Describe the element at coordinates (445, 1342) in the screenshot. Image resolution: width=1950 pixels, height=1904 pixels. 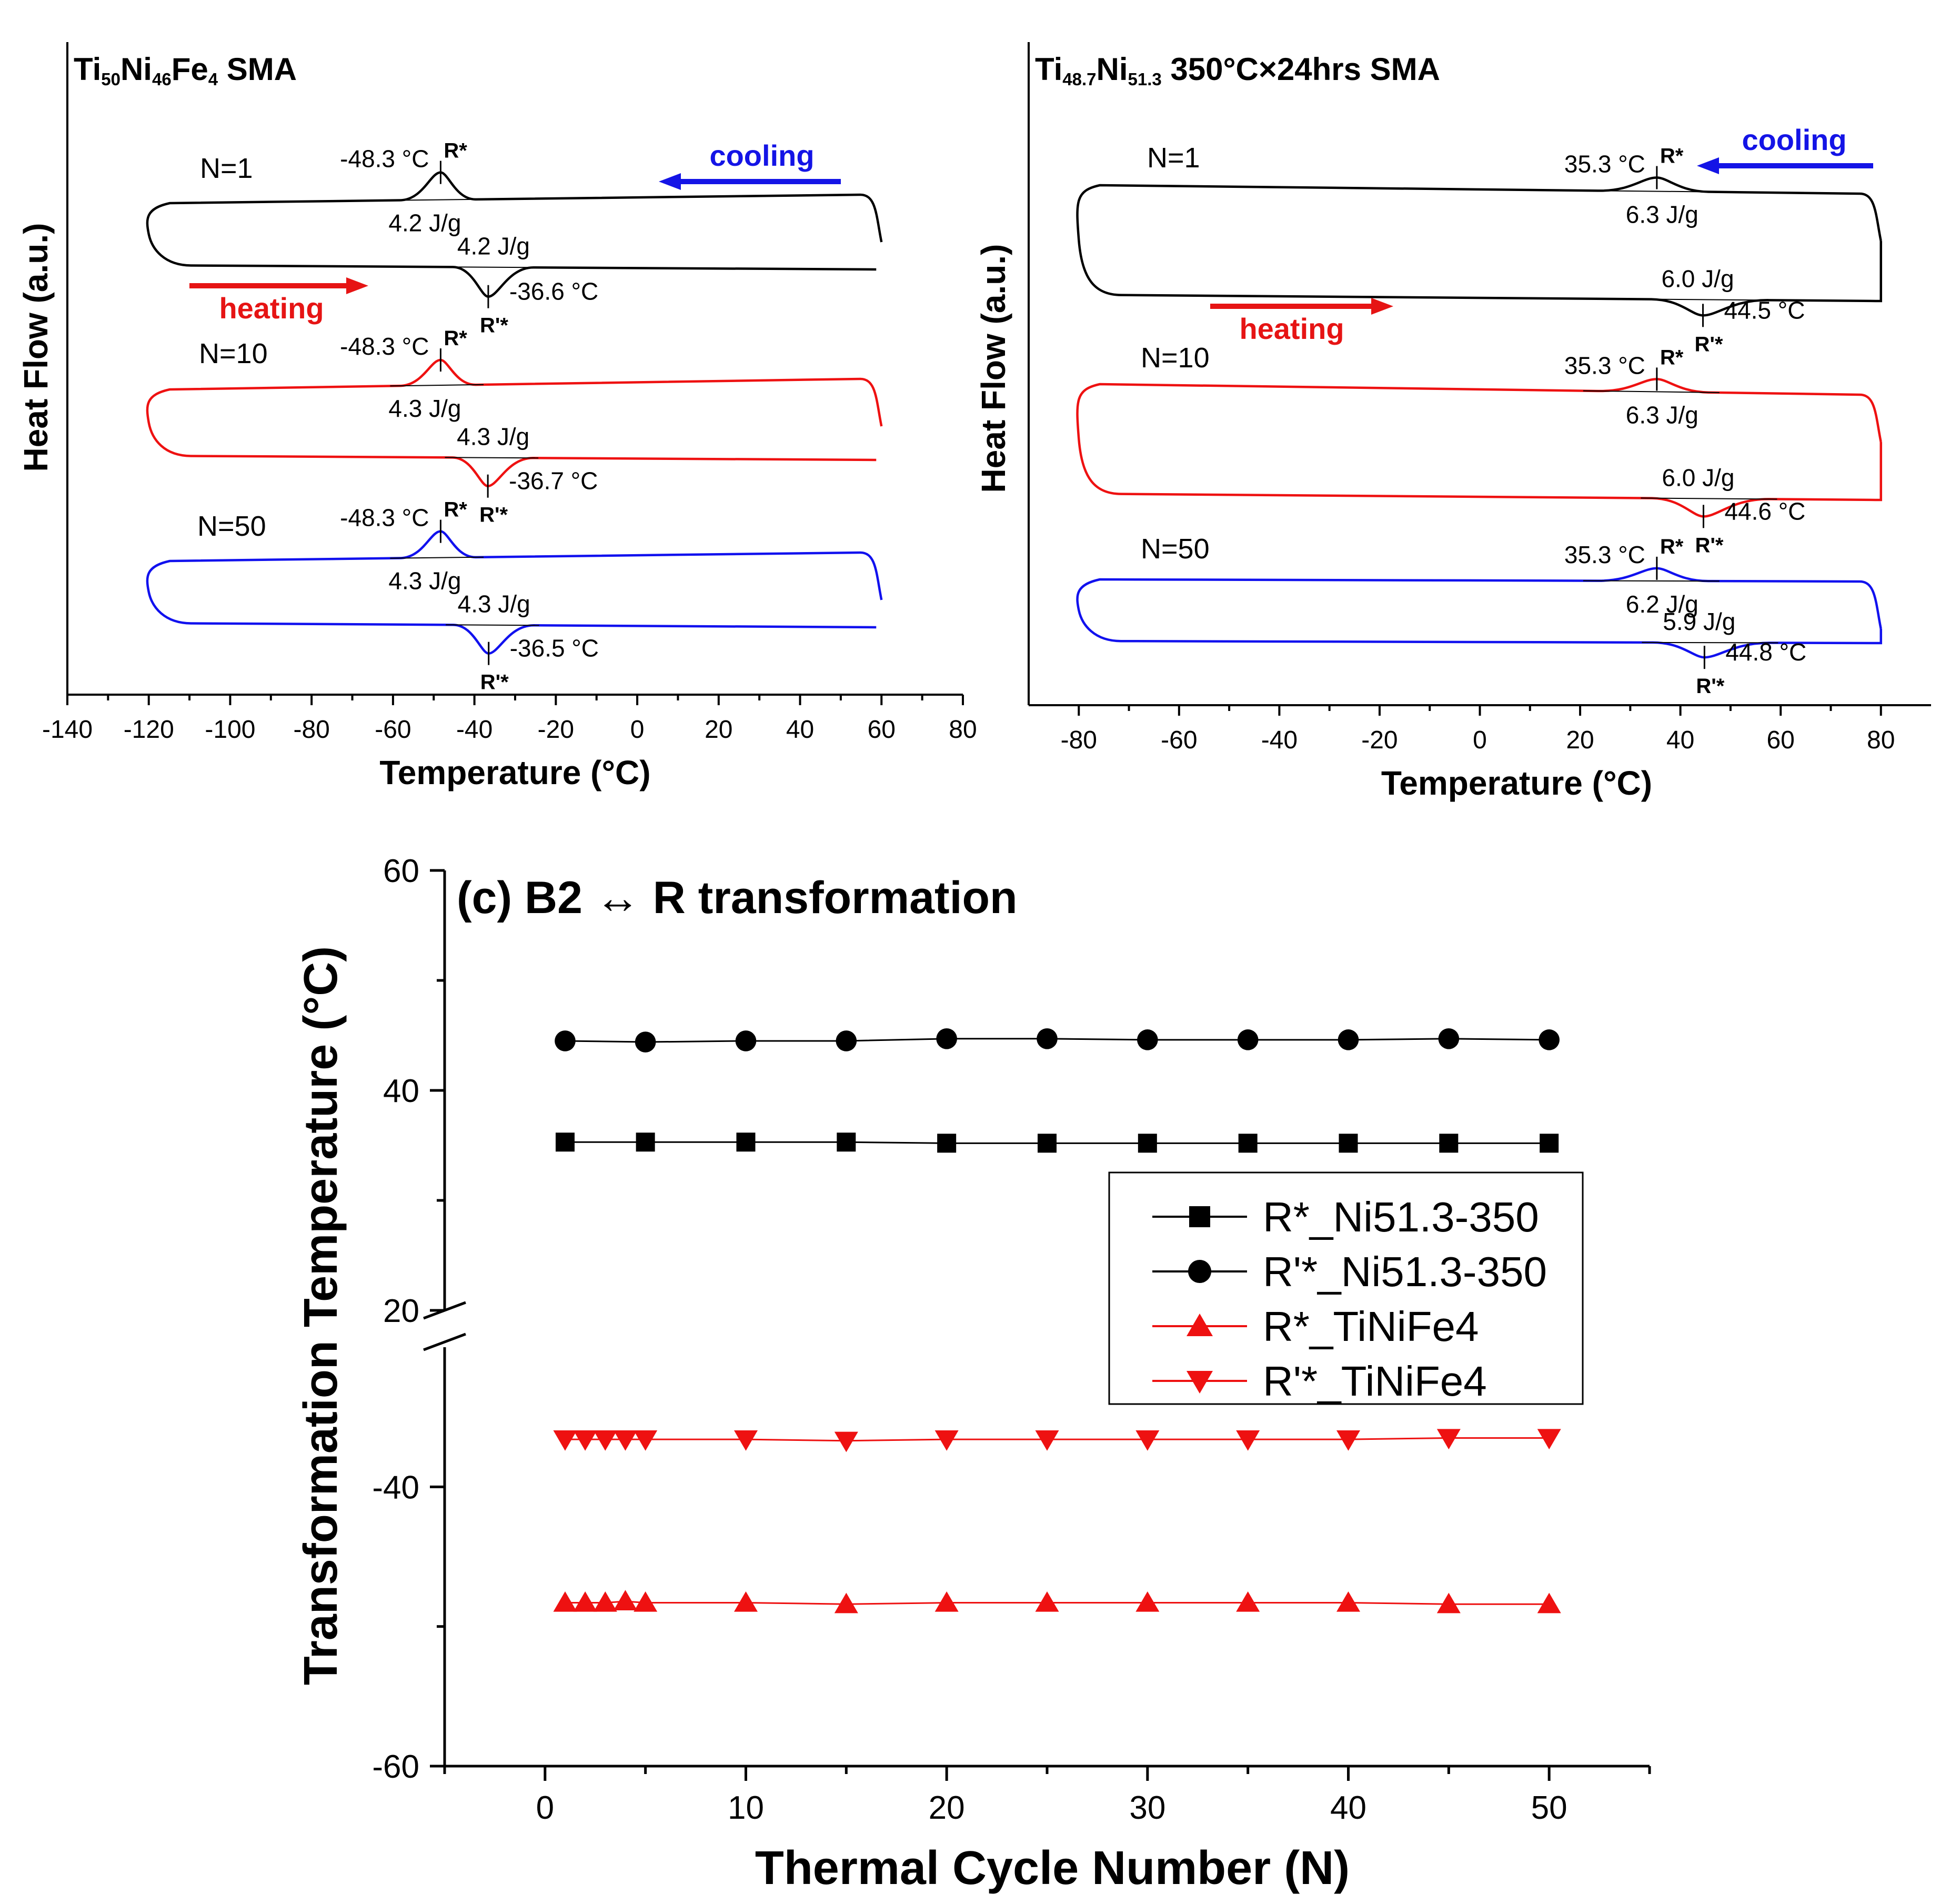
I see `axis-break-mark` at that location.